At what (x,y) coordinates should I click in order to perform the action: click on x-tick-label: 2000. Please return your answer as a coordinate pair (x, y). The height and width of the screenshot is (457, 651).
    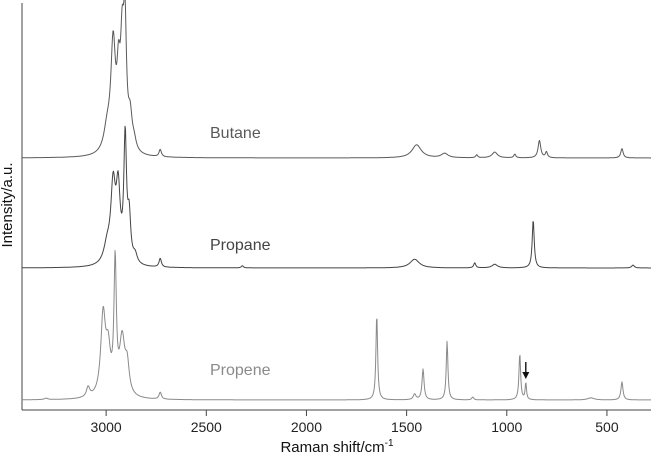
    Looking at the image, I should click on (306, 427).